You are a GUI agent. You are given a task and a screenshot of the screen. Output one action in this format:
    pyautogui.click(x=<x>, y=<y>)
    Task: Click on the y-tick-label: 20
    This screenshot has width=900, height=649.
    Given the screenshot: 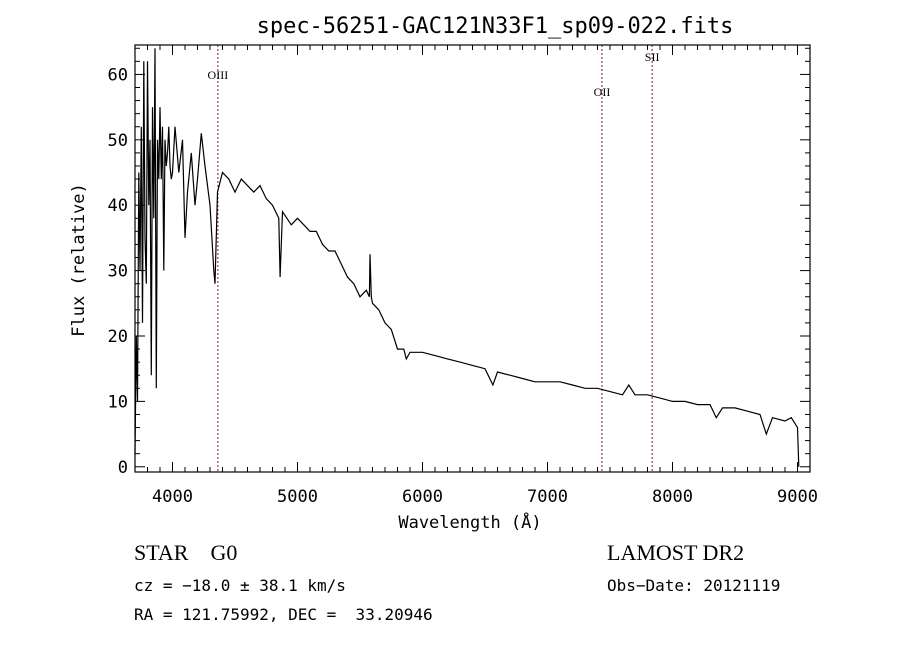 What is the action you would take?
    pyautogui.click(x=118, y=337)
    